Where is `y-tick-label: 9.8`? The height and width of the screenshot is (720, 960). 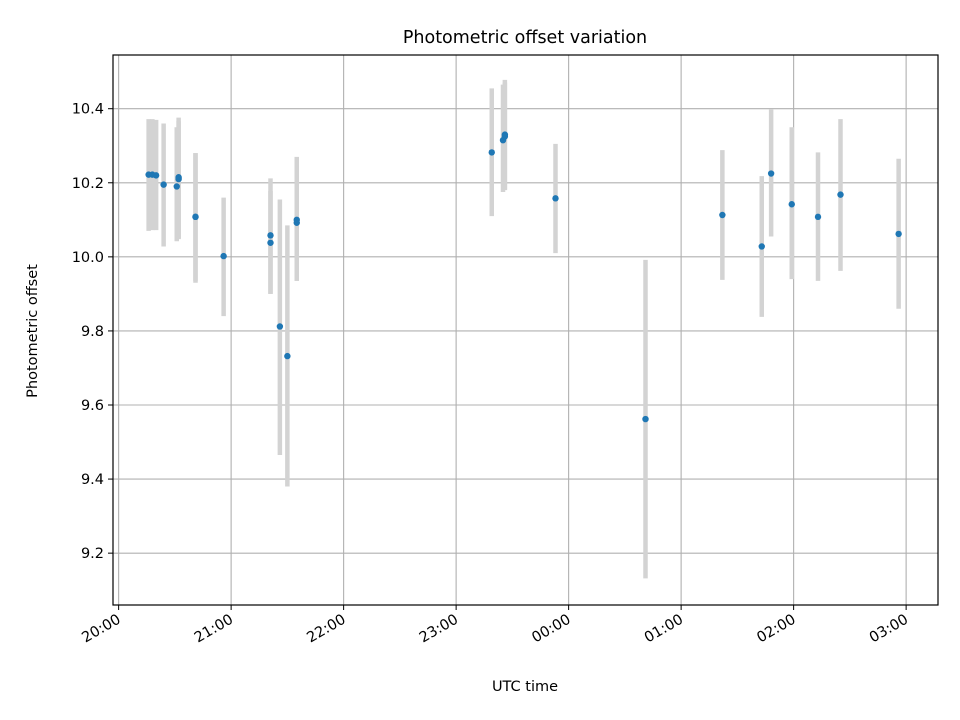
y-tick-label: 9.8 is located at coordinates (92, 332).